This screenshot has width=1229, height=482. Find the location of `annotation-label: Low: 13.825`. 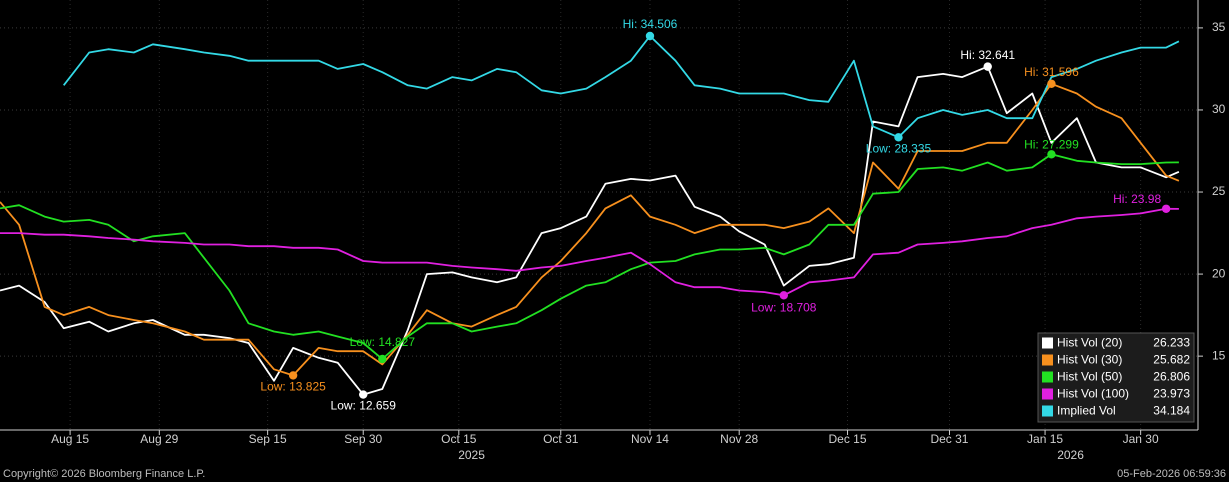

annotation-label: Low: 13.825 is located at coordinates (293, 387).